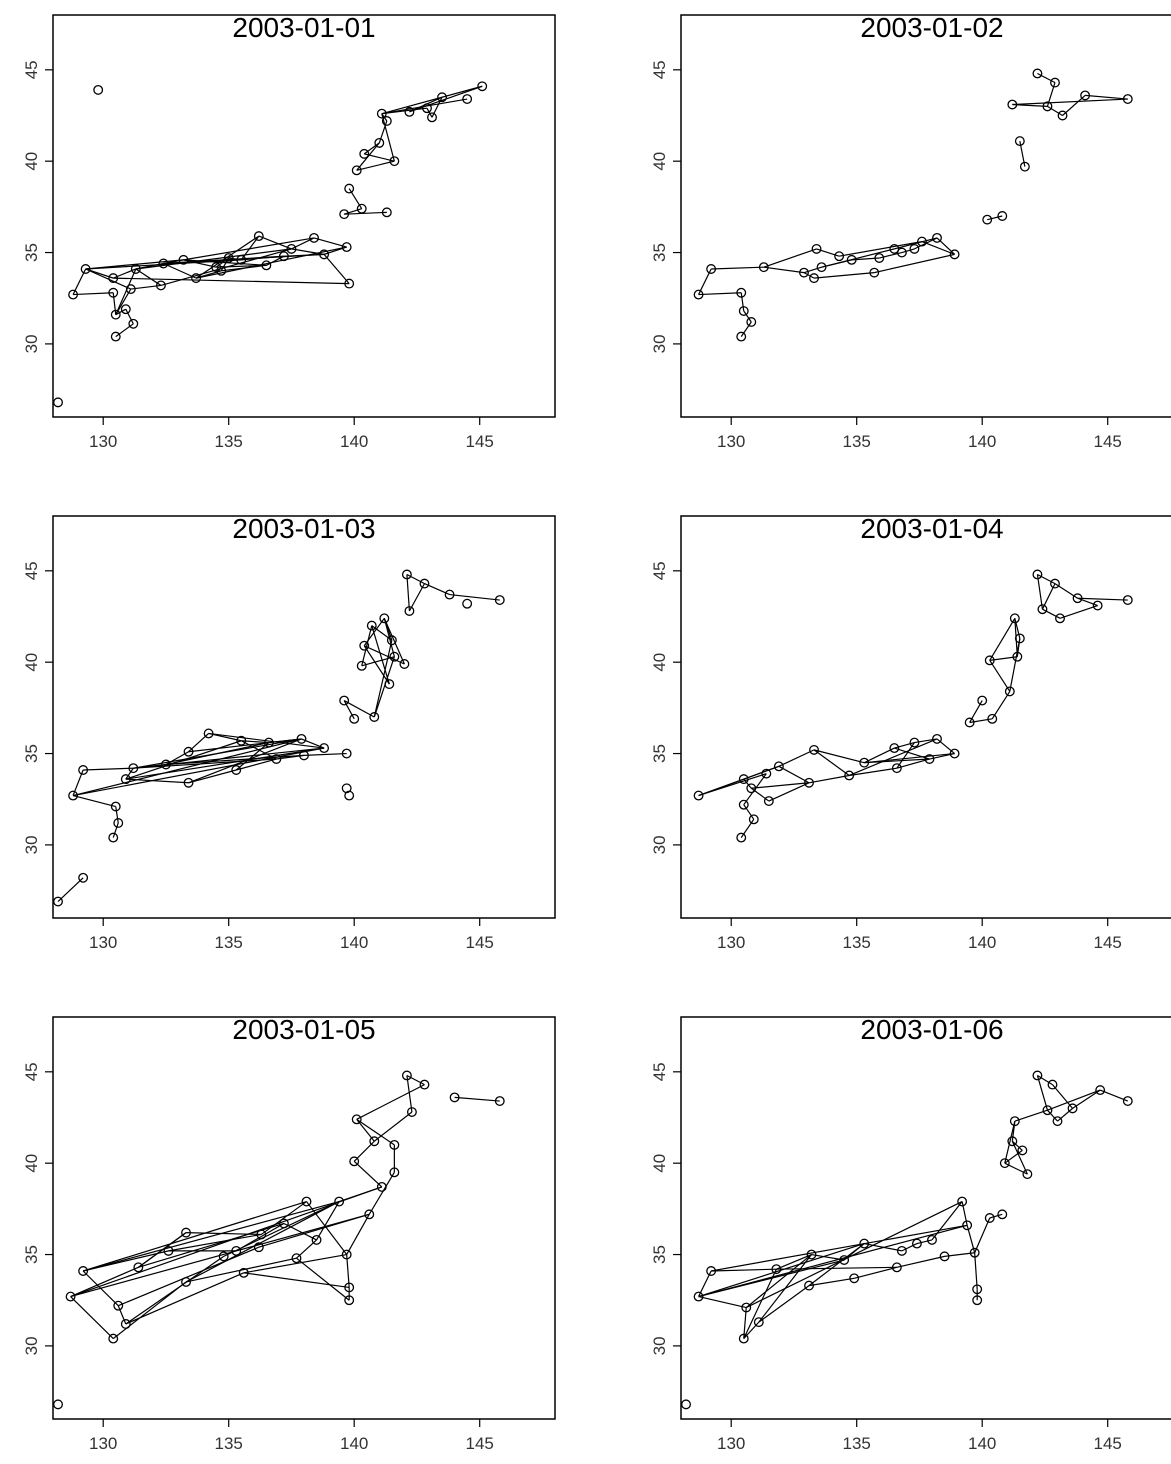 The image size is (1171, 1464). I want to click on panel-title: 2003-01-01, so click(303, 27).